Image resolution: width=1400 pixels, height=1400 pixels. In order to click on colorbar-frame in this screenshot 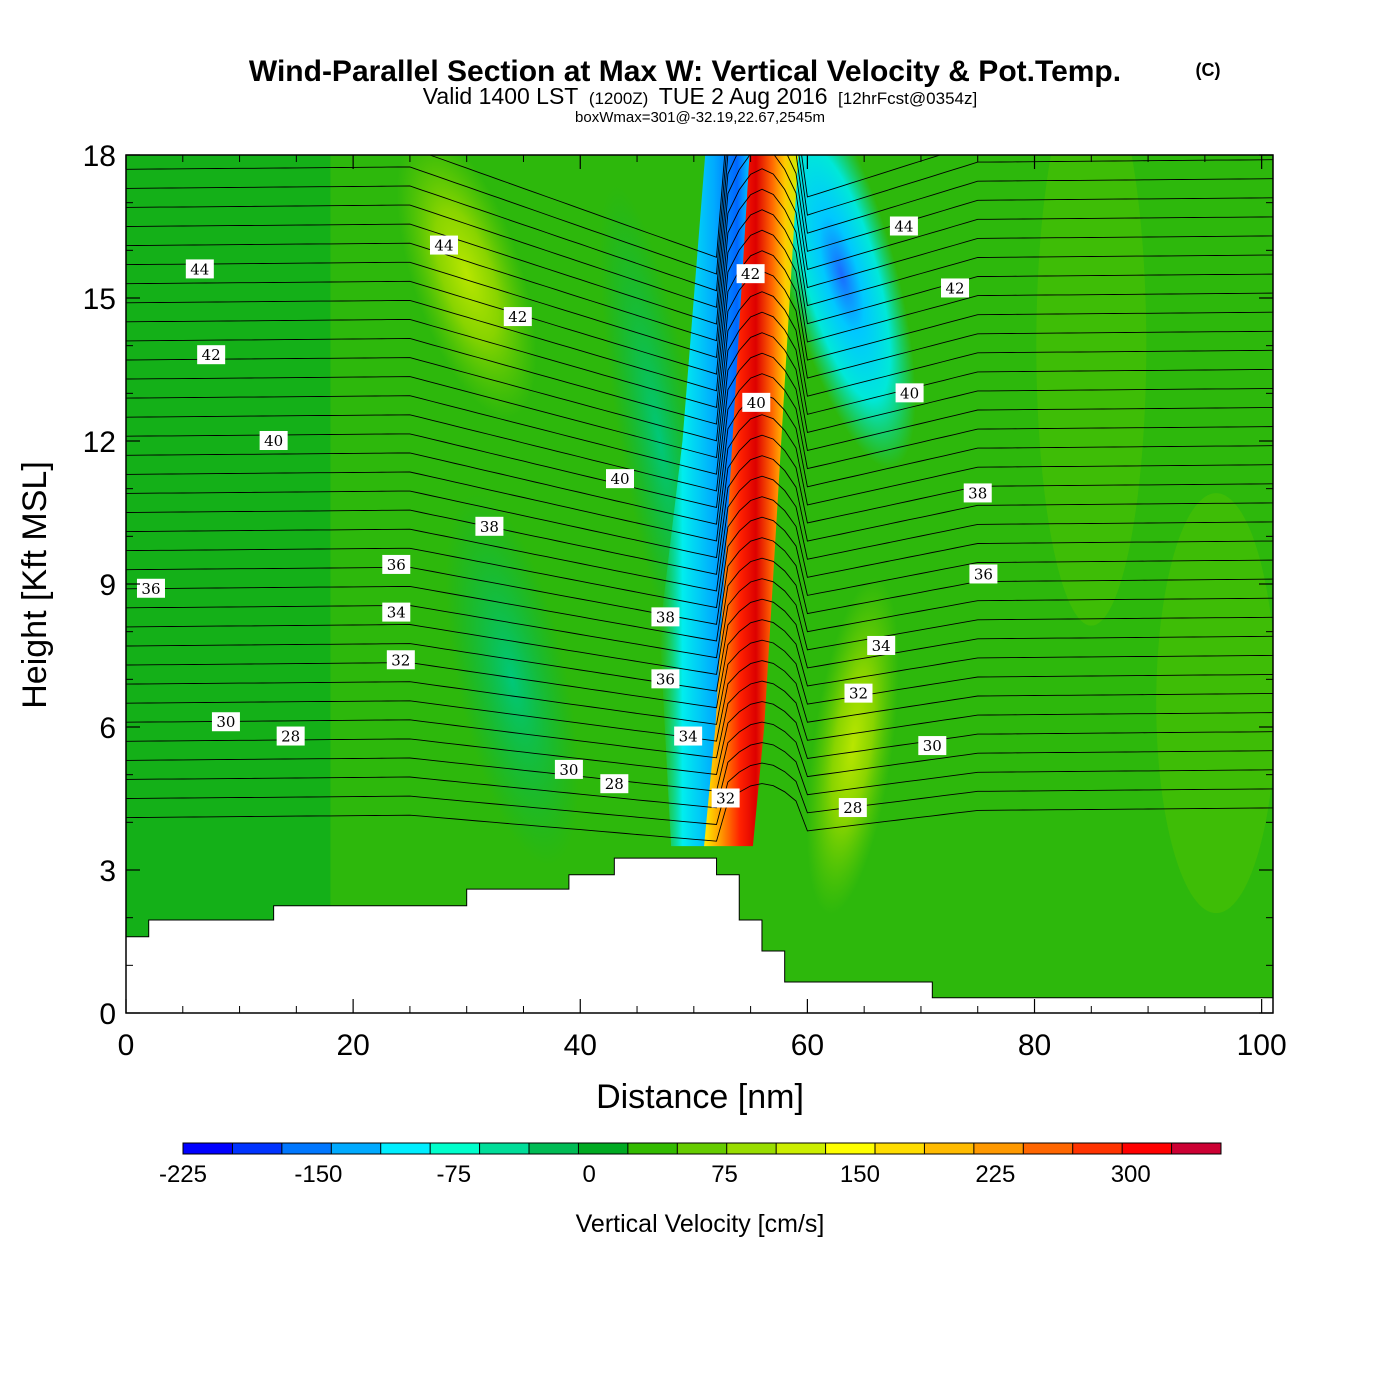, I will do `click(702, 1148)`.